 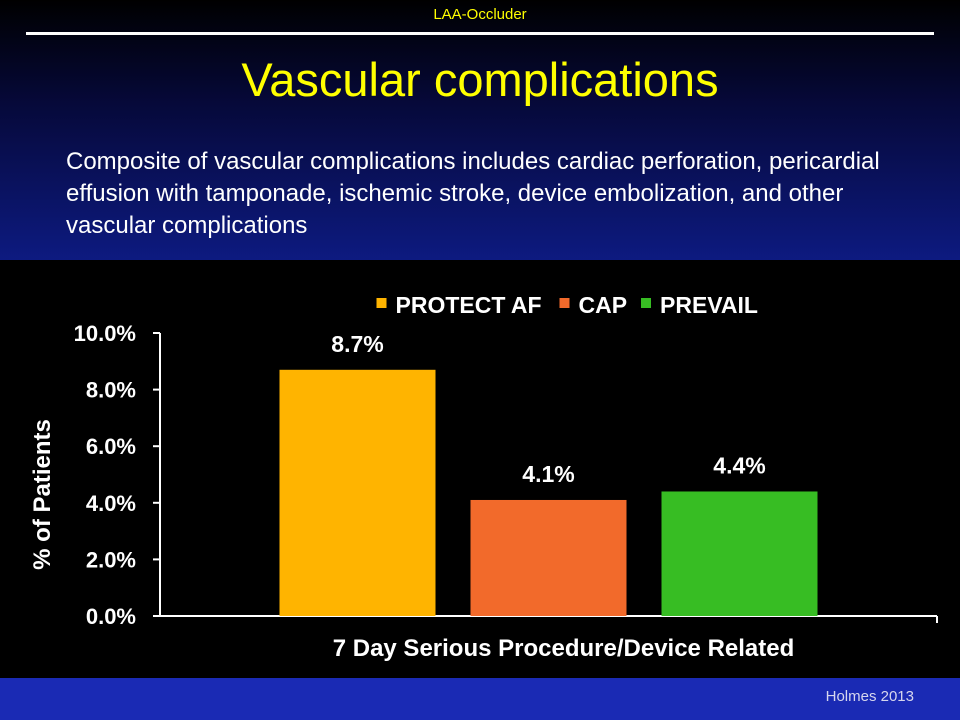 I want to click on y-tick-label: 0.0%, so click(x=111, y=616).